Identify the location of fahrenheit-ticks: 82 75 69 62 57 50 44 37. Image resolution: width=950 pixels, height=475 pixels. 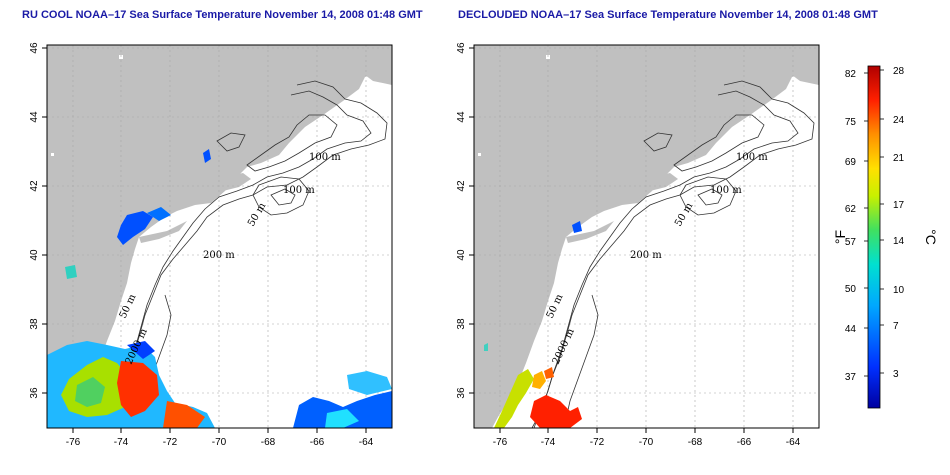
(851, 226).